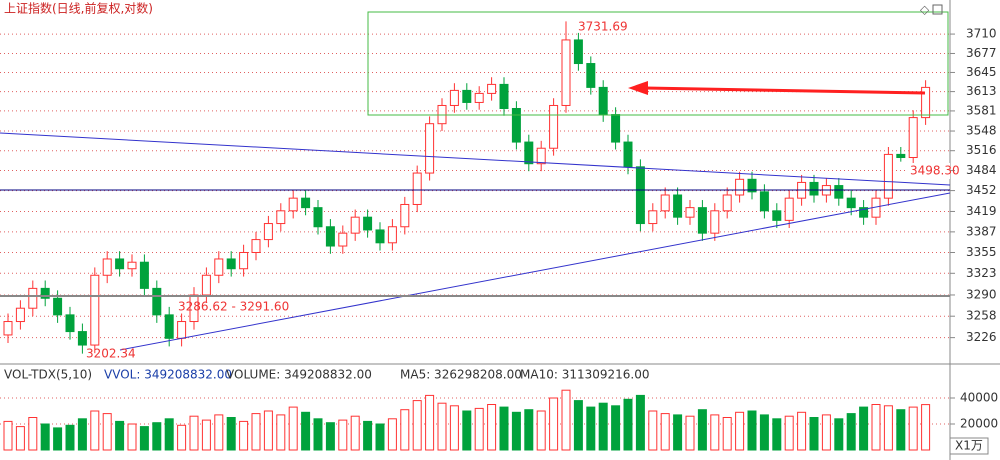 The height and width of the screenshot is (460, 1000). Describe the element at coordinates (981, 211) in the screenshot. I see `y-tick-label: 3419` at that location.